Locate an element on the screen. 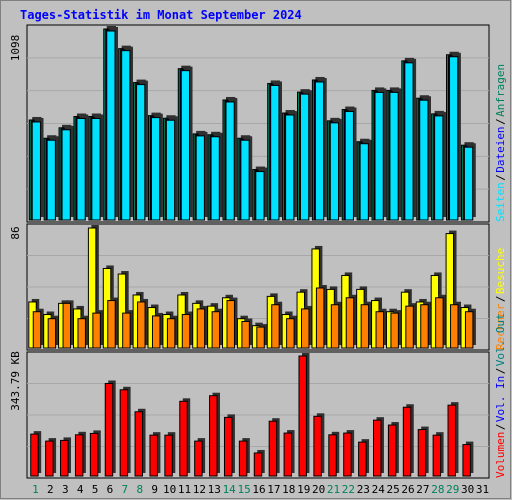 This screenshot has width=512, height=500. x-label-day-19: 19 is located at coordinates (303, 489).